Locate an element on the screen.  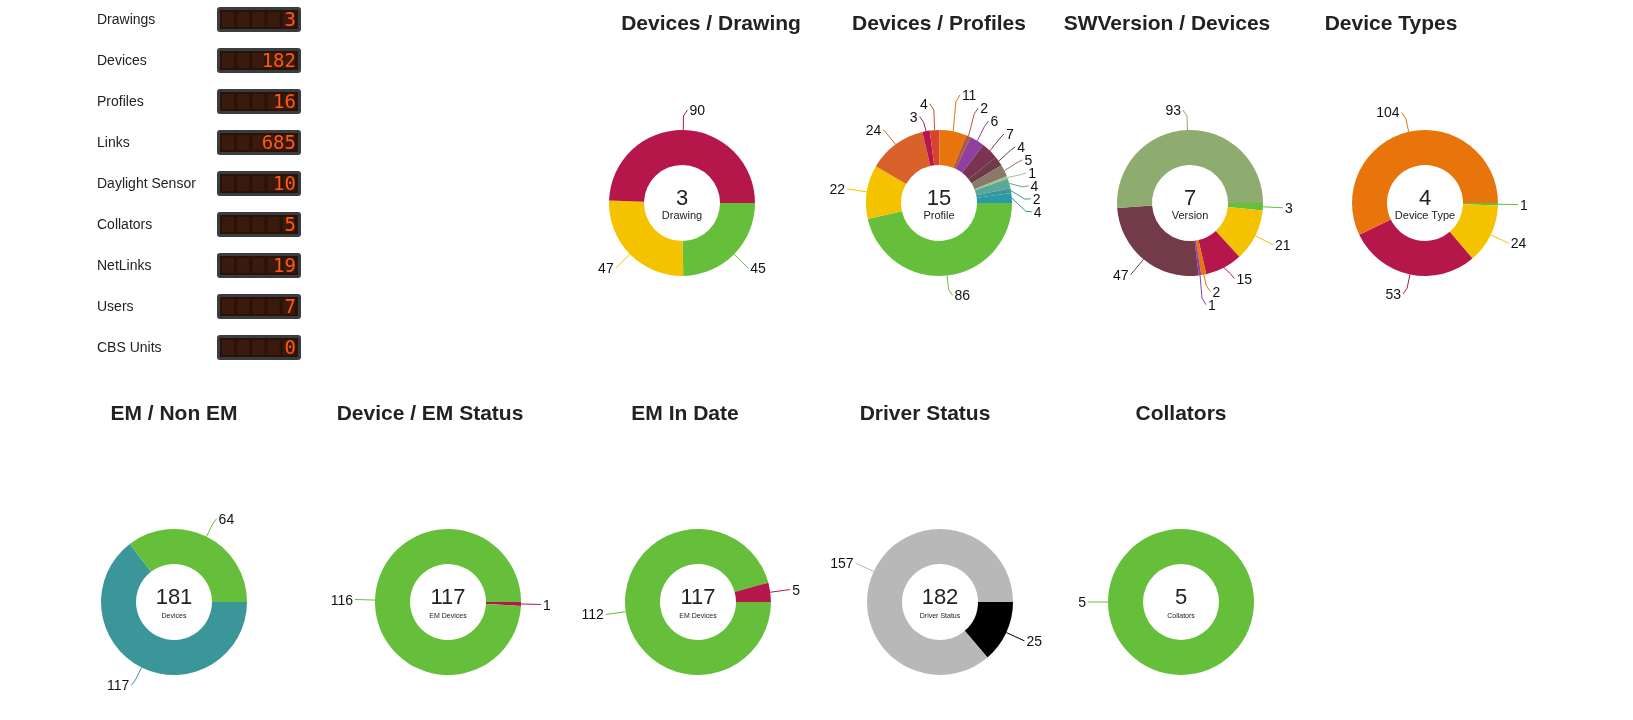
data-label: 0 is located at coordinates (290, 347).